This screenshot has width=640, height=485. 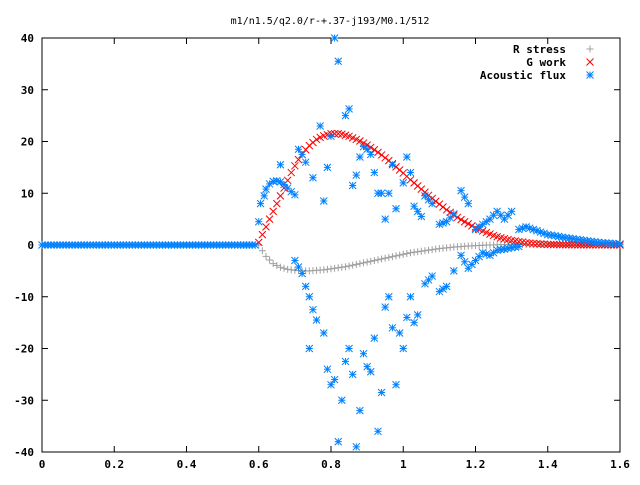 I want to click on y-tick-label: 20, so click(x=27, y=142).